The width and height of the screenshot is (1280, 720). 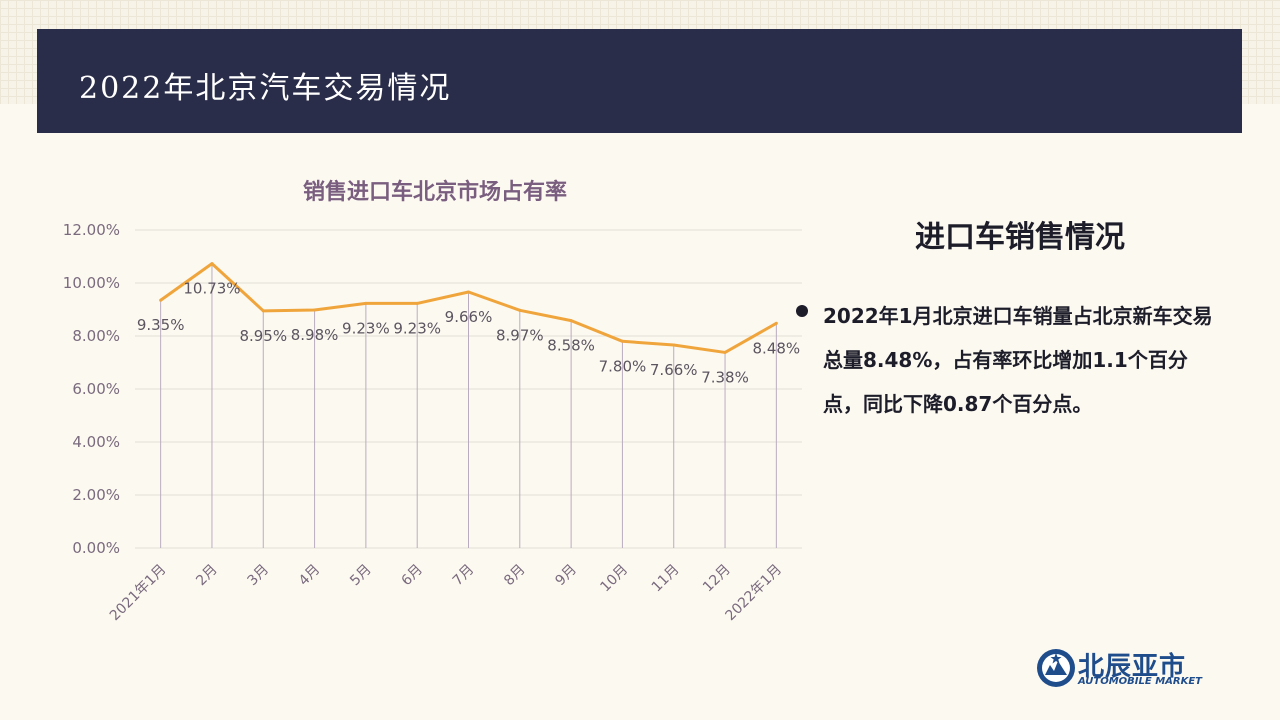 What do you see at coordinates (623, 366) in the screenshot?
I see `data-label: 7.80%` at bounding box center [623, 366].